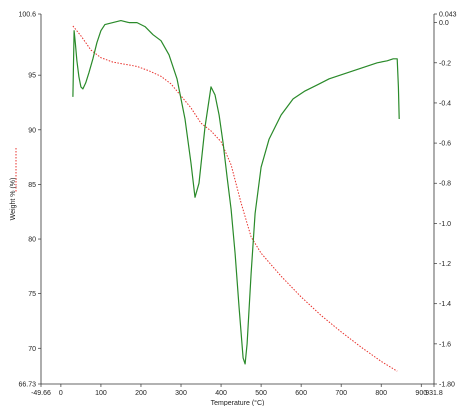 The image size is (460, 406). What do you see at coordinates (32, 294) in the screenshot?
I see `y-tick-label: 75` at bounding box center [32, 294].